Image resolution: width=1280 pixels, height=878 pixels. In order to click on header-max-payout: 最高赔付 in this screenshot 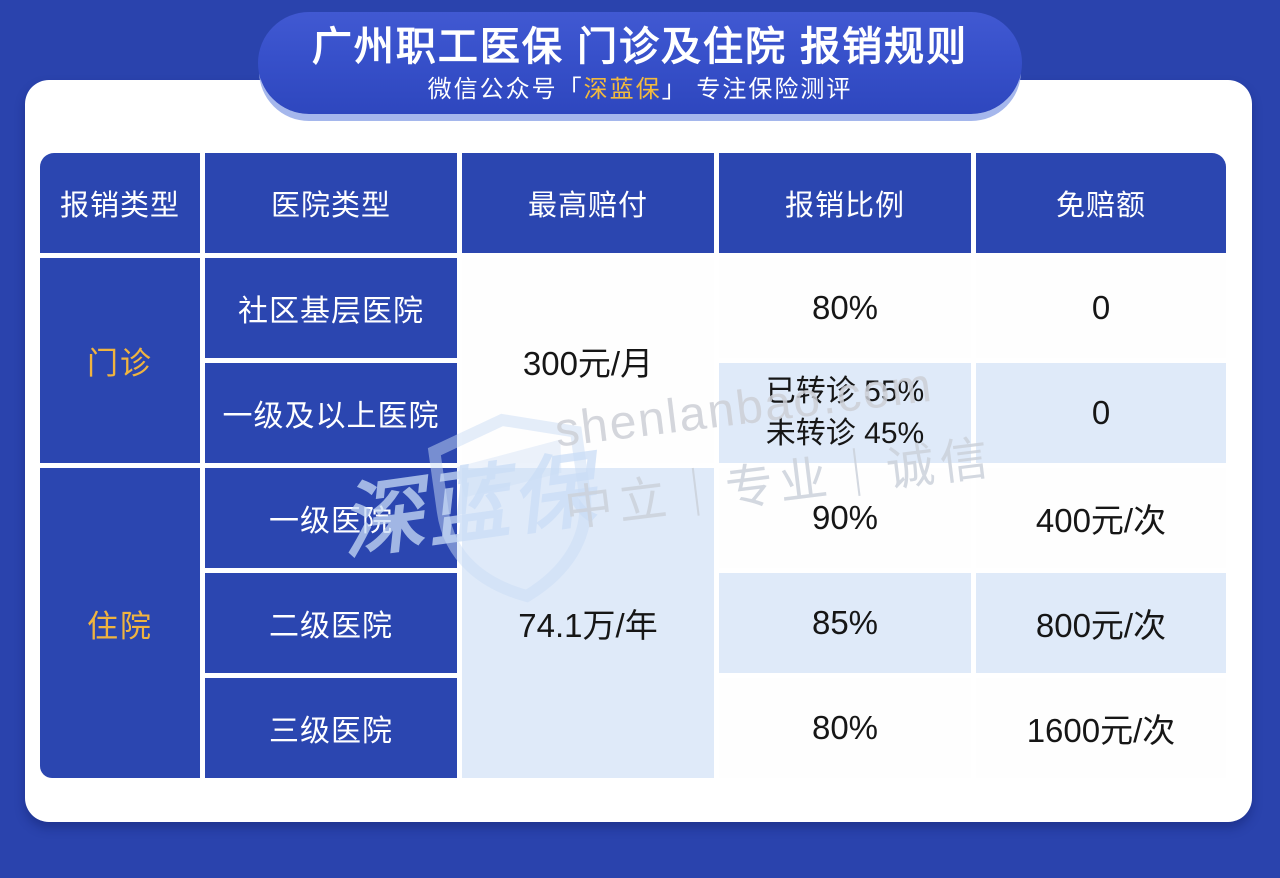, I will do `click(588, 203)`.